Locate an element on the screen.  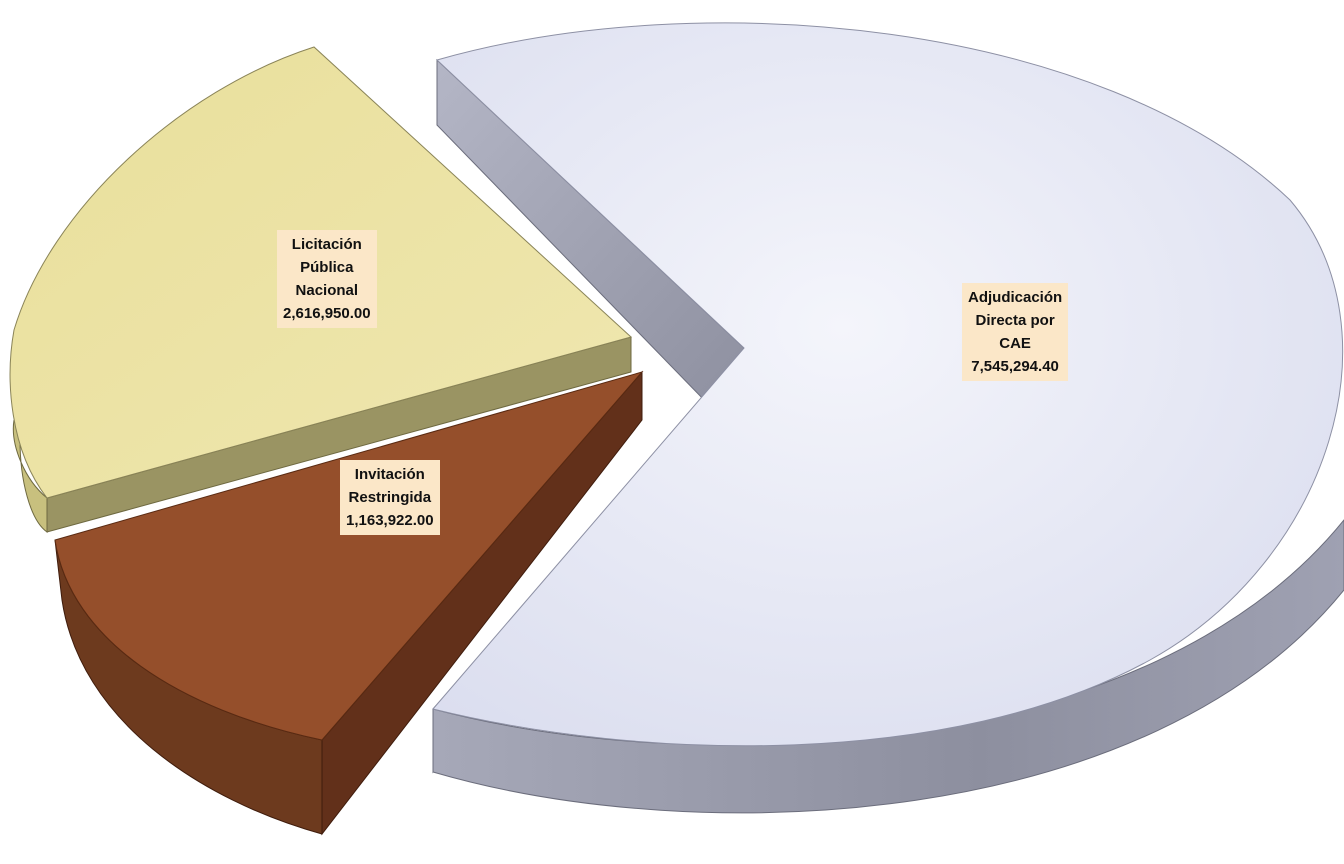
label-inv: Invitación Restringida 1,163,922.00 is located at coordinates (390, 497).